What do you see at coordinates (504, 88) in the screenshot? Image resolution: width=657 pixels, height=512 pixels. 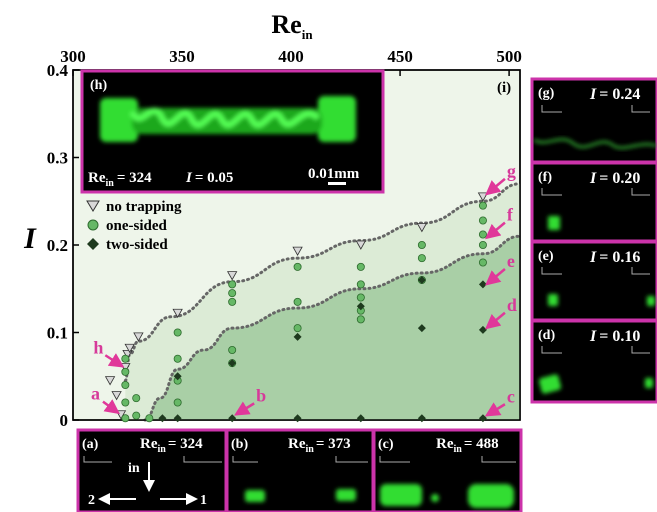 I see `panel-i-label: (i)` at bounding box center [504, 88].